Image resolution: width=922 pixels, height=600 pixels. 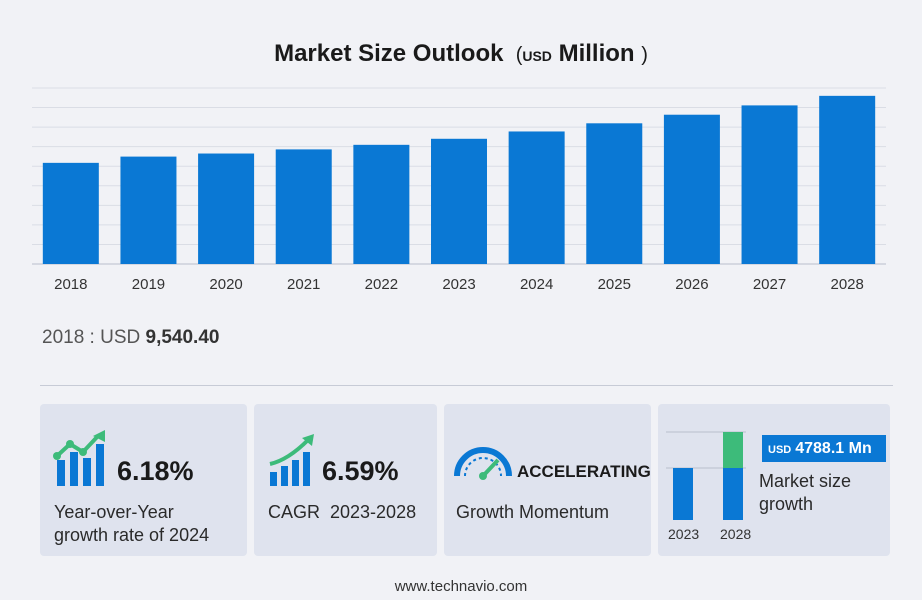 I want to click on bar-2027, so click(x=769, y=184).